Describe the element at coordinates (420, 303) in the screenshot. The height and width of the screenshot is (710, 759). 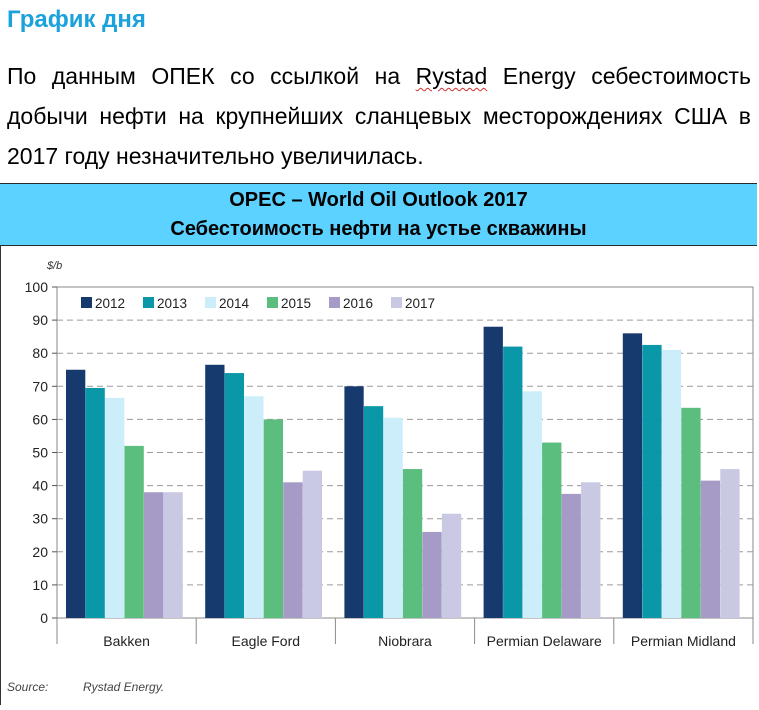
I see `legend-entry: 2017` at that location.